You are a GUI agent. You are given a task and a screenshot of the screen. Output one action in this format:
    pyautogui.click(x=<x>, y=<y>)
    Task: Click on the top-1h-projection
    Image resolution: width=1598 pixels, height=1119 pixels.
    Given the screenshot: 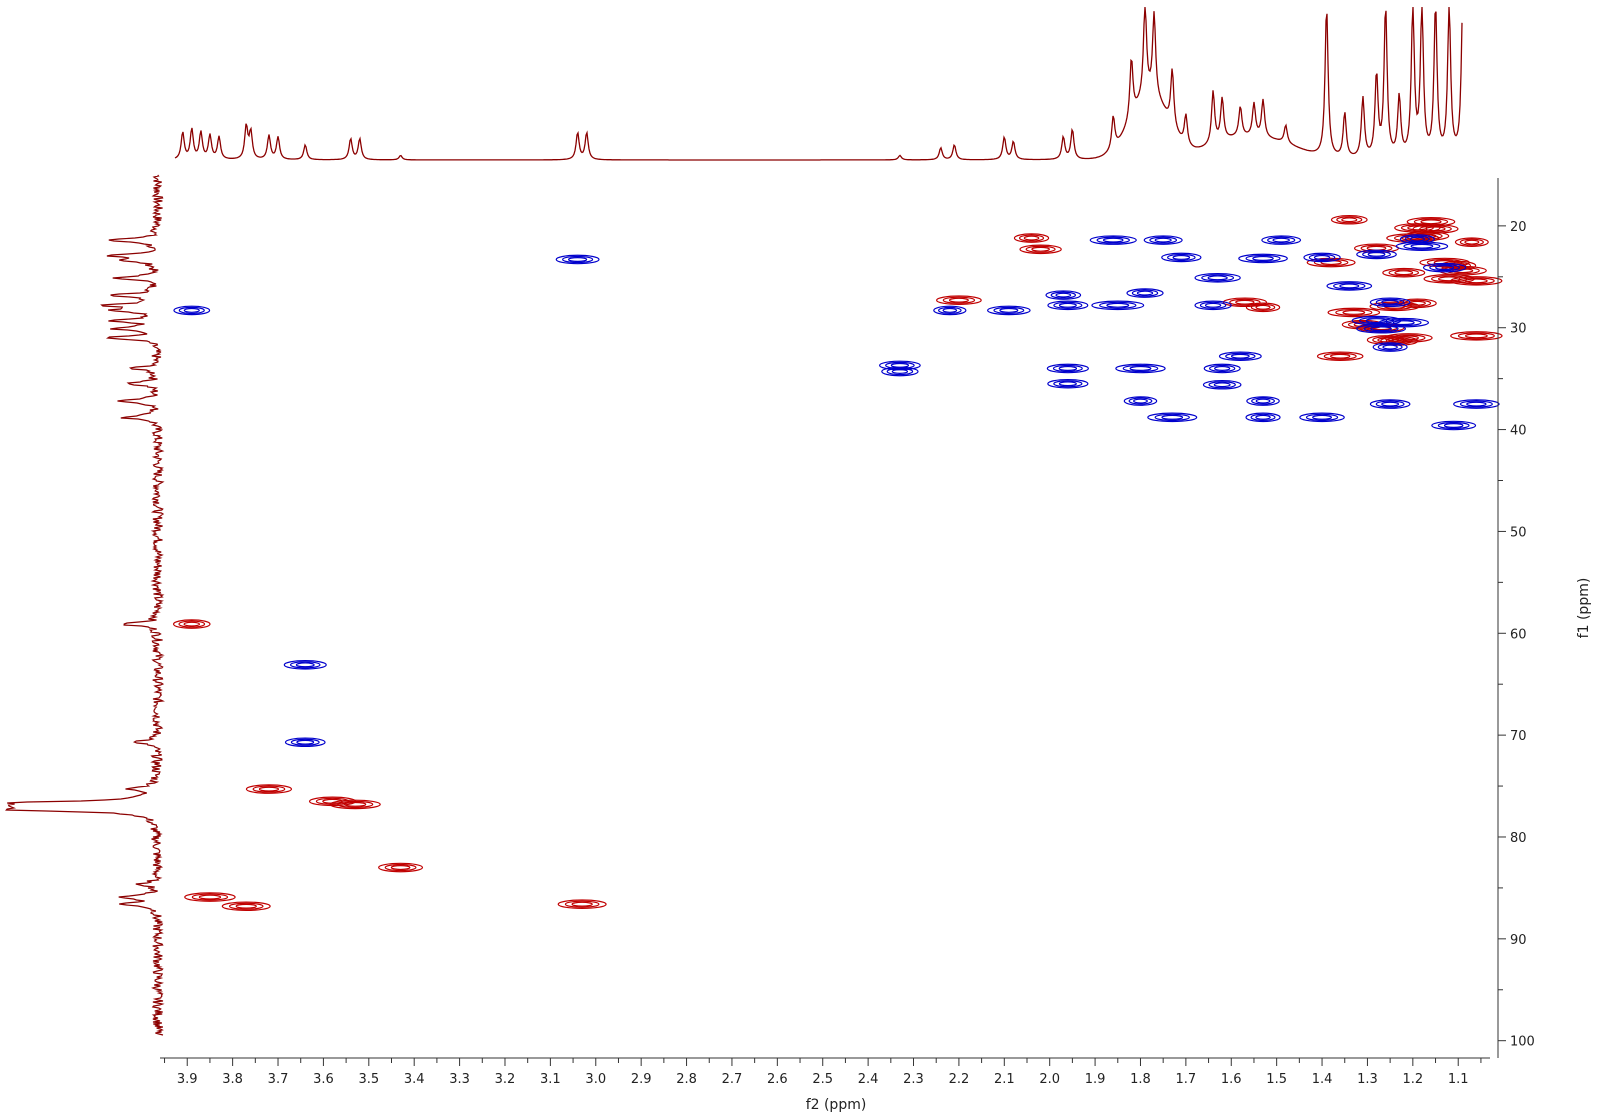 What is the action you would take?
    pyautogui.click(x=818, y=83)
    